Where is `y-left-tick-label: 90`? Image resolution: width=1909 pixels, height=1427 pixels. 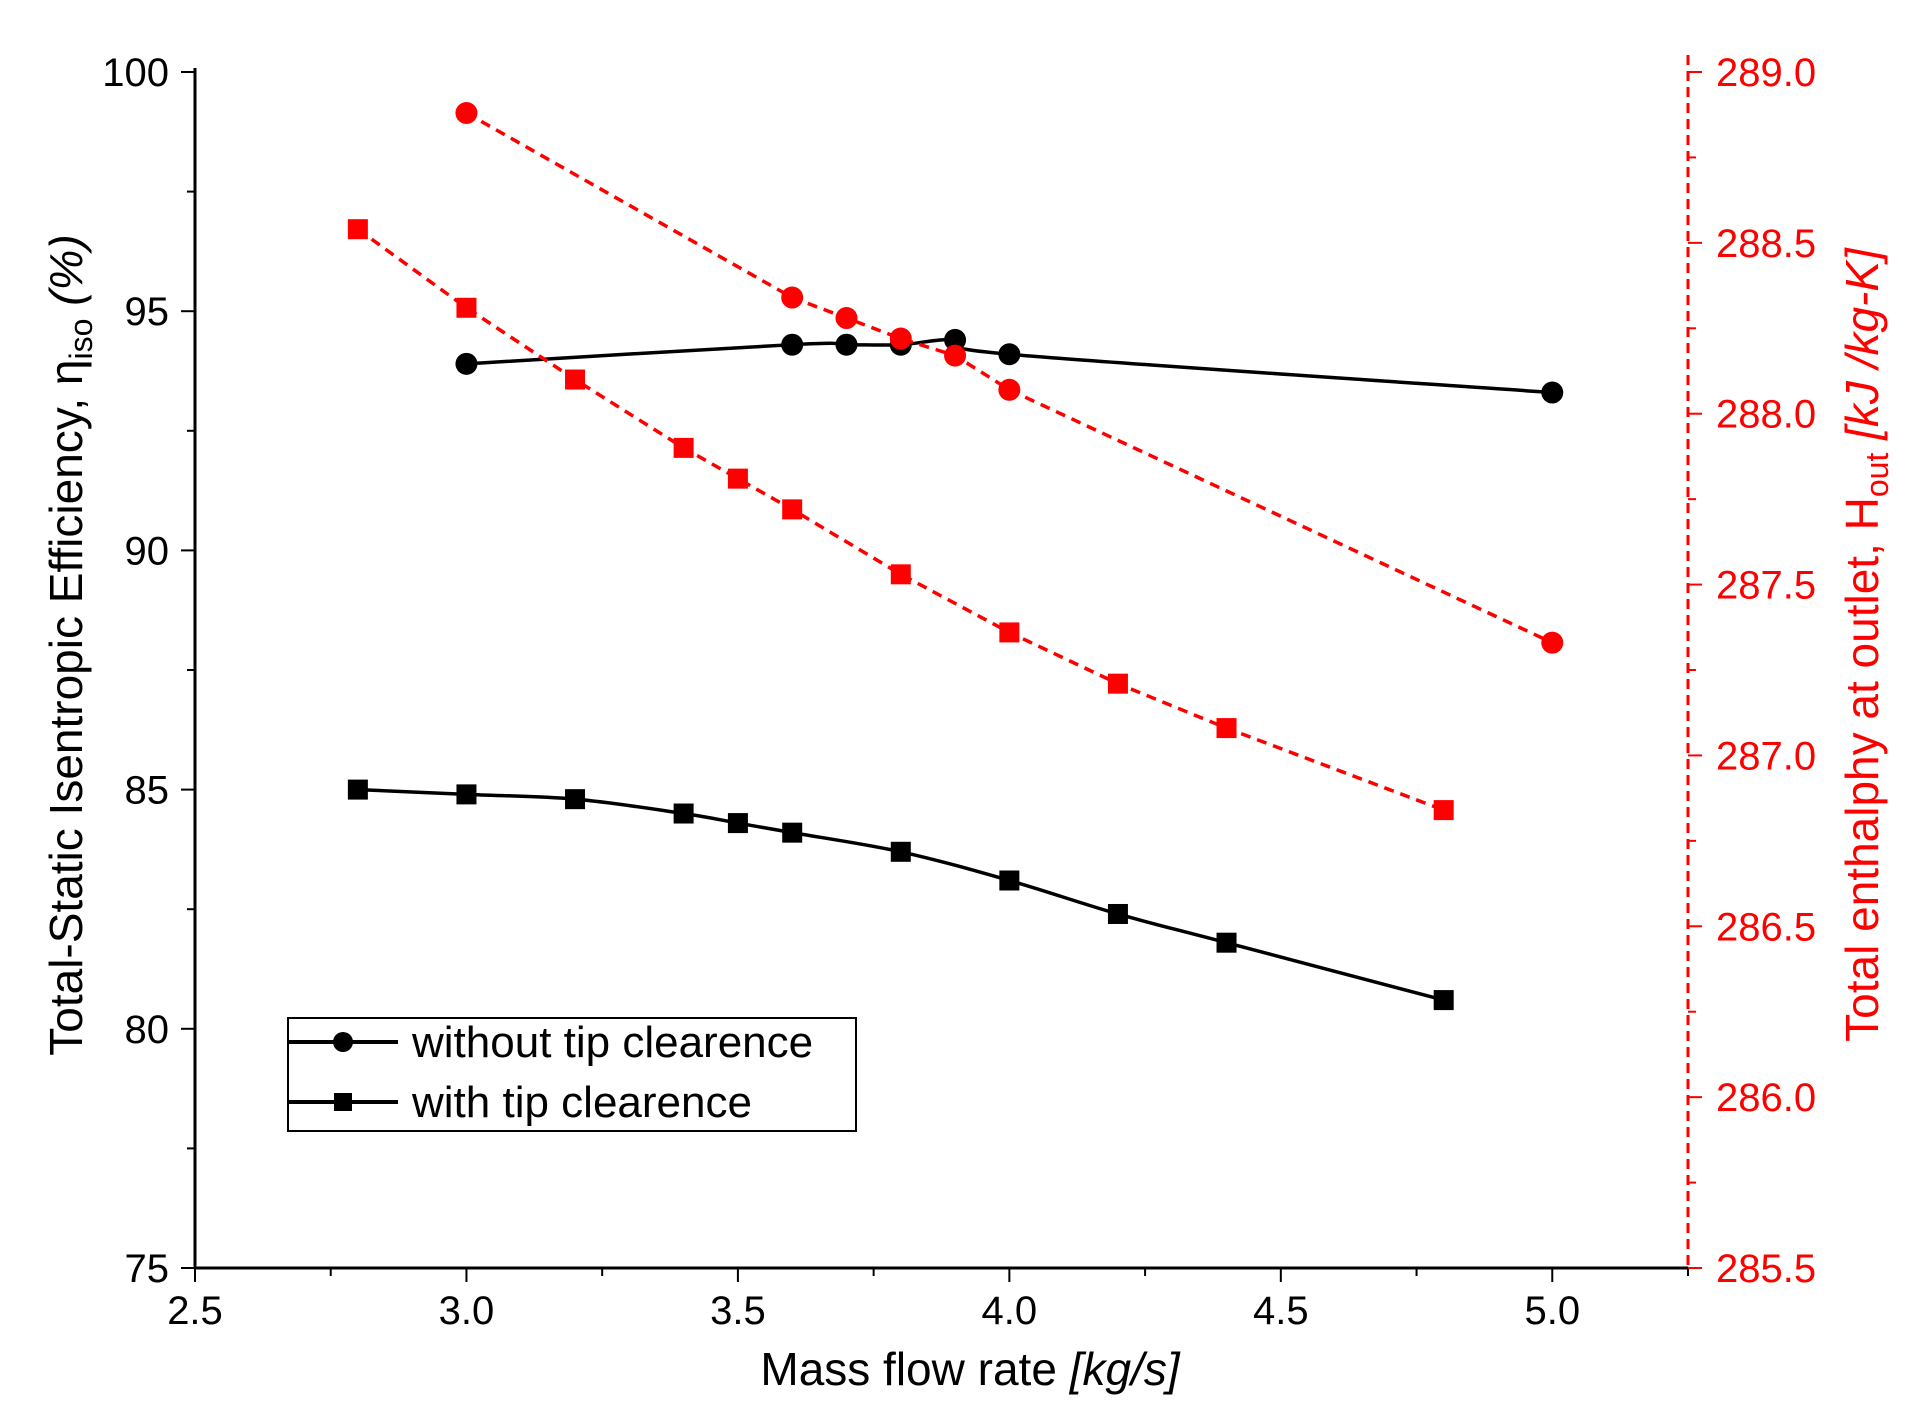 y-left-tick-label: 90 is located at coordinates (147, 551).